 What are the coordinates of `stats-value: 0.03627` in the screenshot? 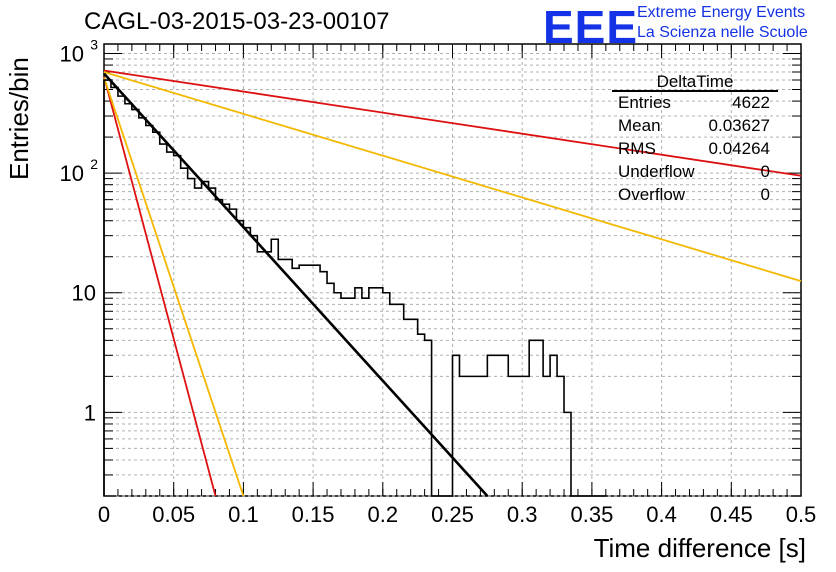 It's located at (739, 125).